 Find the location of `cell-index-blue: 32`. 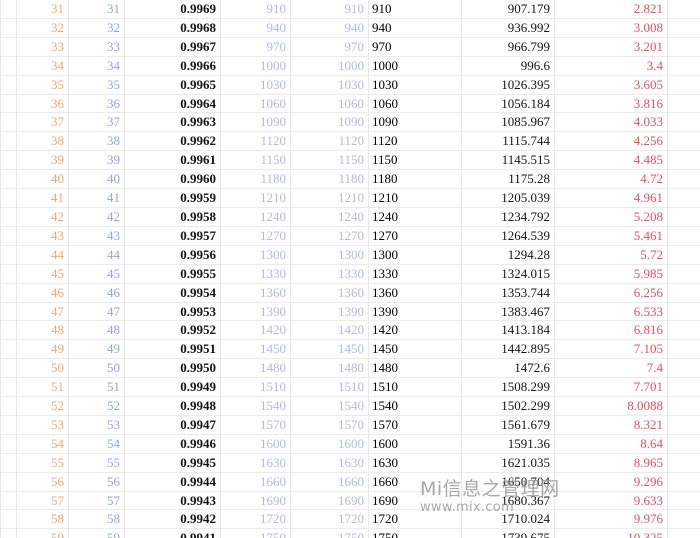

cell-index-blue: 32 is located at coordinates (96, 28).